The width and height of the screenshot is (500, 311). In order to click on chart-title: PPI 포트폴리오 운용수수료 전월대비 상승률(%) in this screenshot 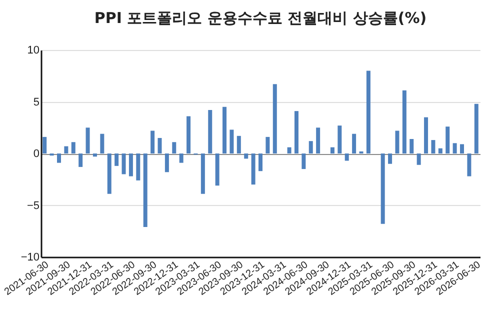, I will do `click(260, 18)`.